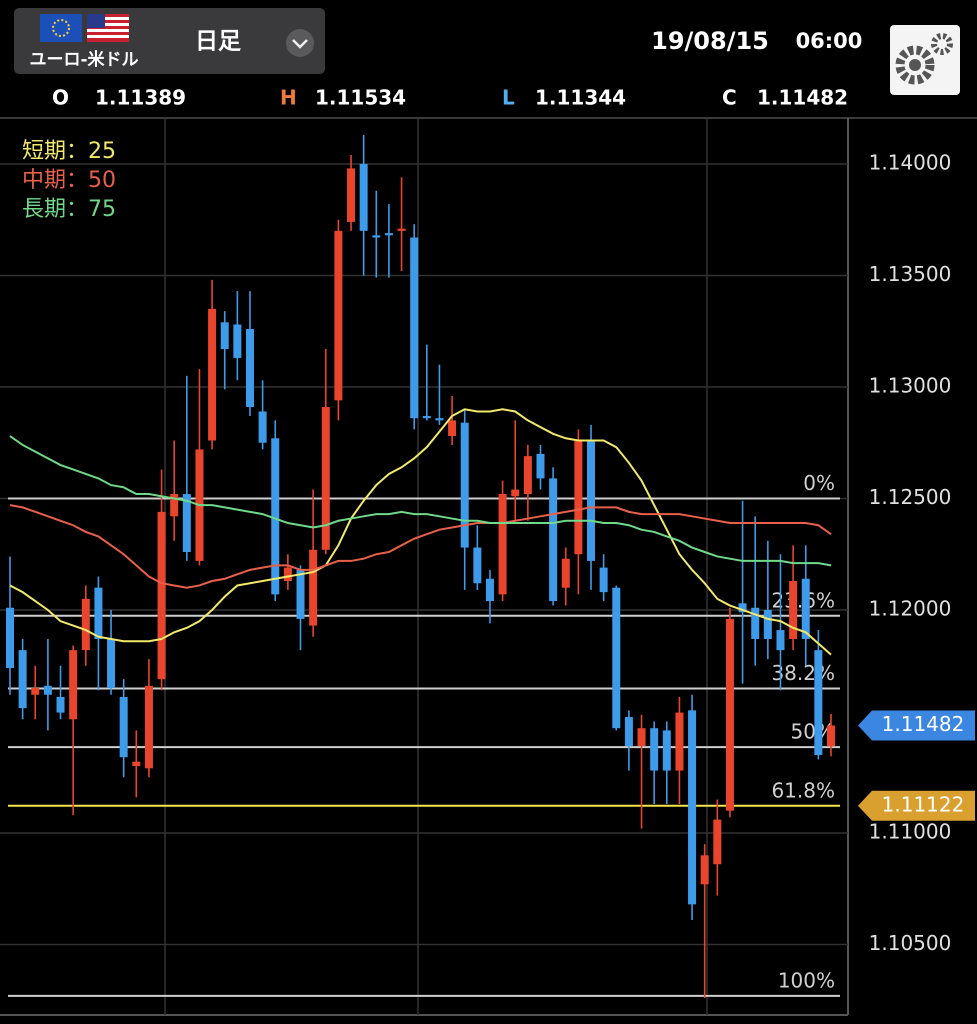 This screenshot has height=1024, width=977. What do you see at coordinates (803, 673) in the screenshot?
I see `fib-label: 38.2%` at bounding box center [803, 673].